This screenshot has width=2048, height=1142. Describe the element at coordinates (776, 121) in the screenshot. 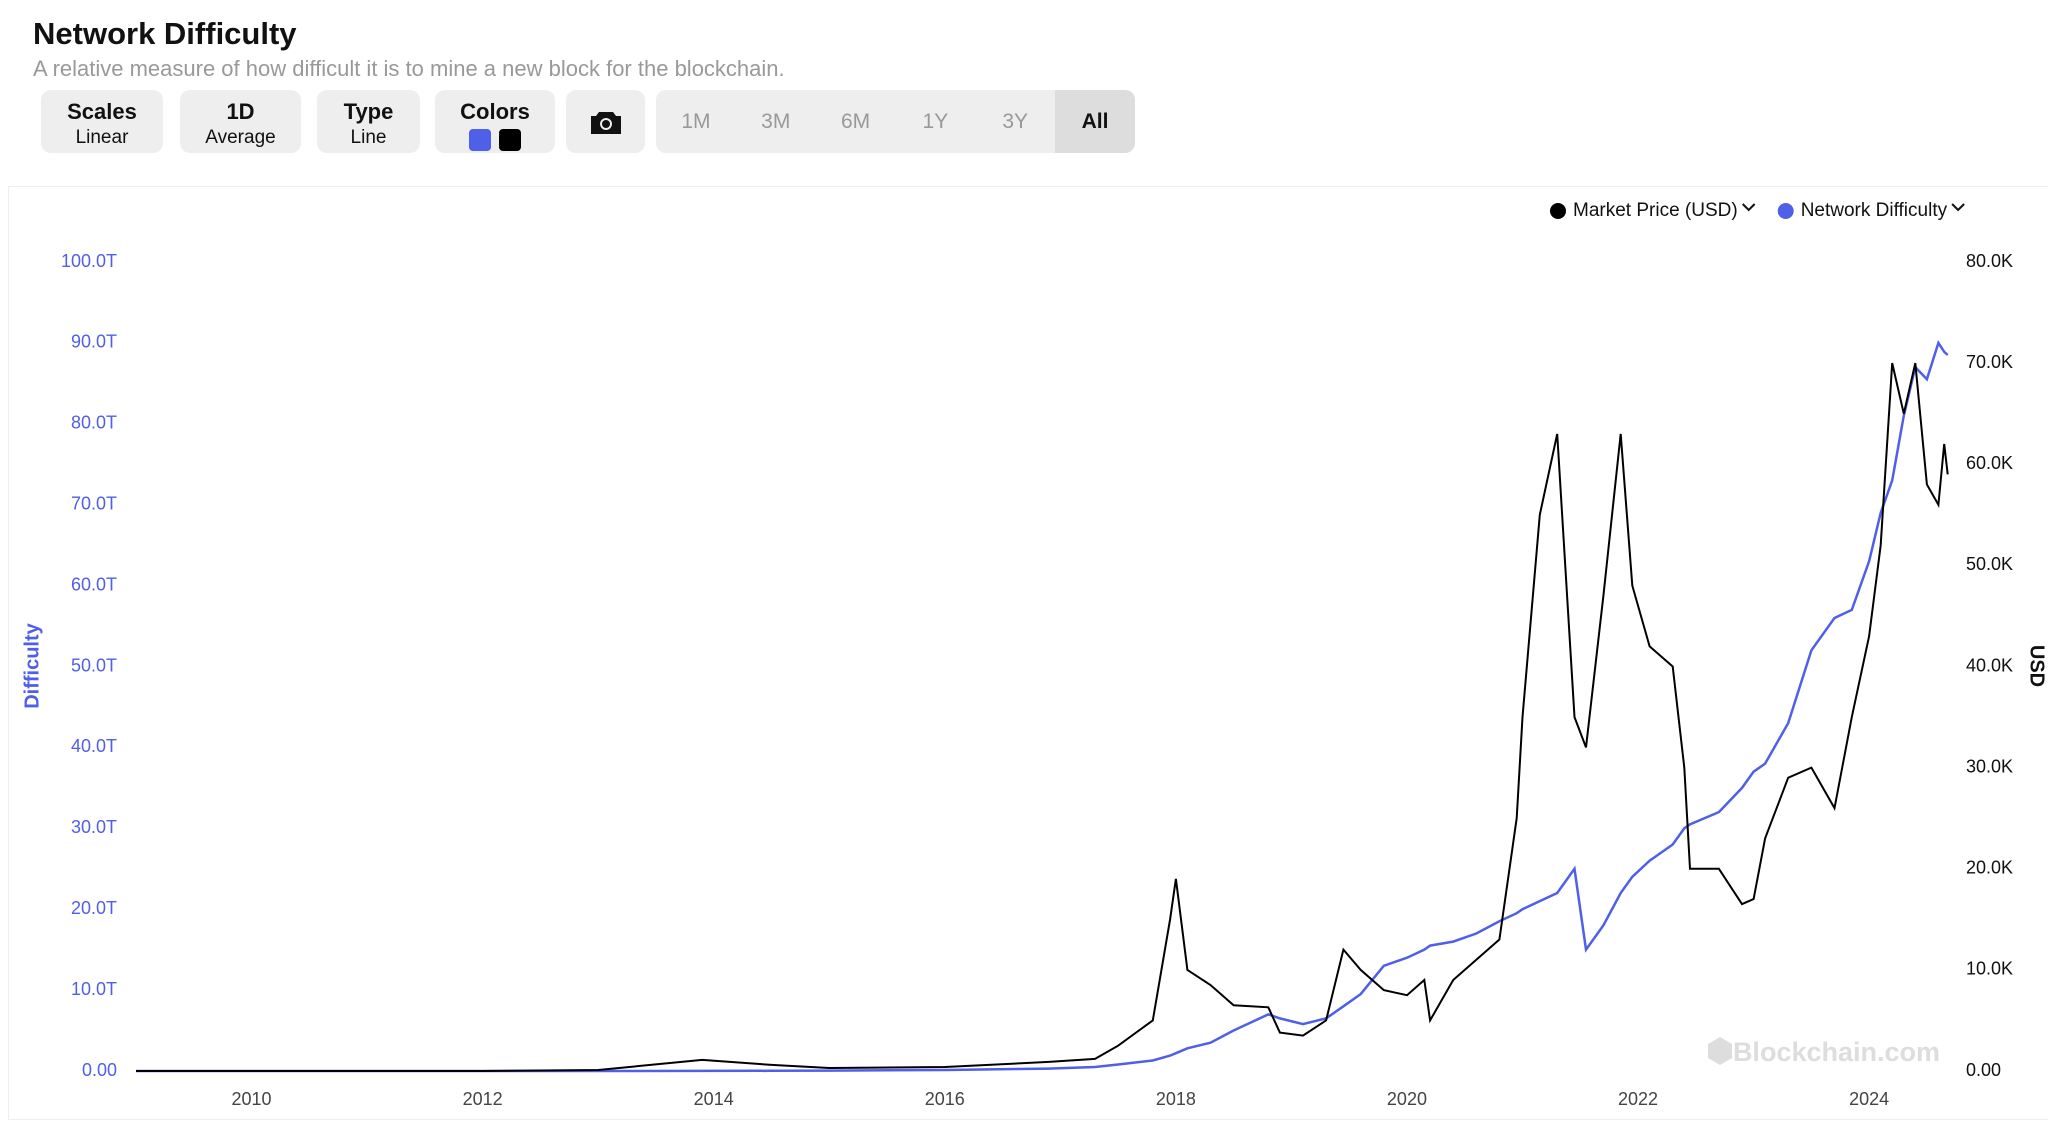

I see `range-button: 3M` at that location.